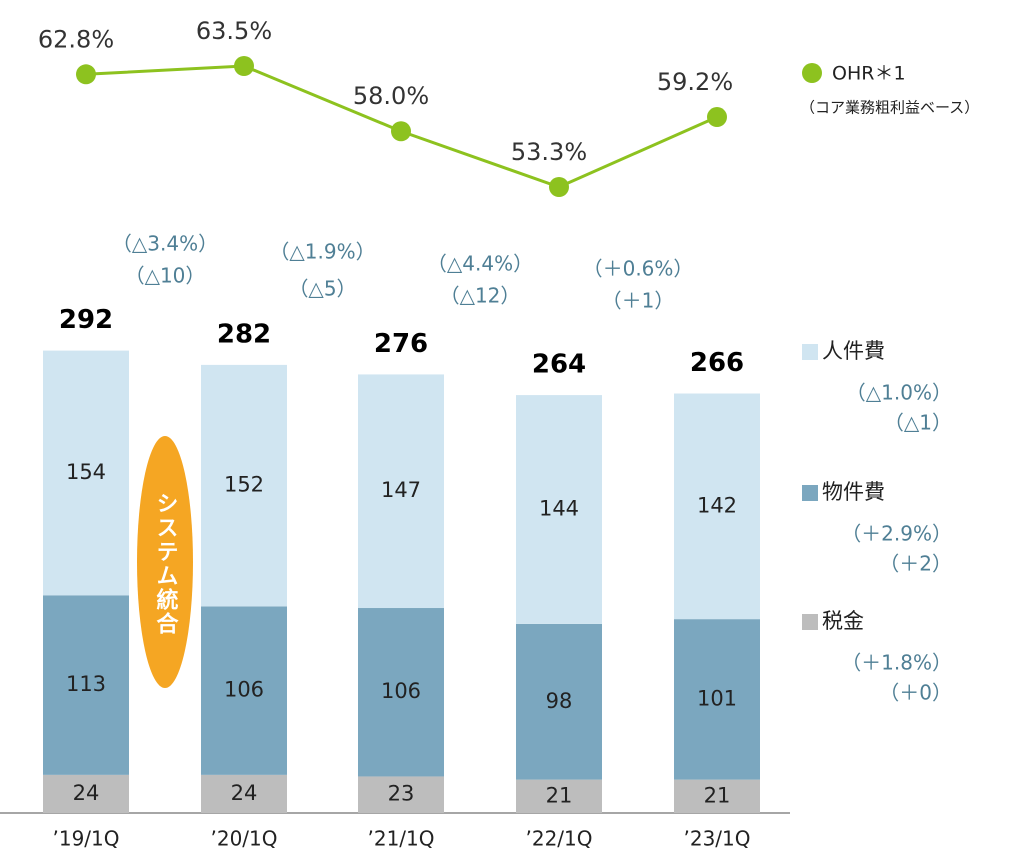 The height and width of the screenshot is (857, 1010). What do you see at coordinates (391, 96) in the screenshot?
I see `ohr-label: 58.0%` at bounding box center [391, 96].